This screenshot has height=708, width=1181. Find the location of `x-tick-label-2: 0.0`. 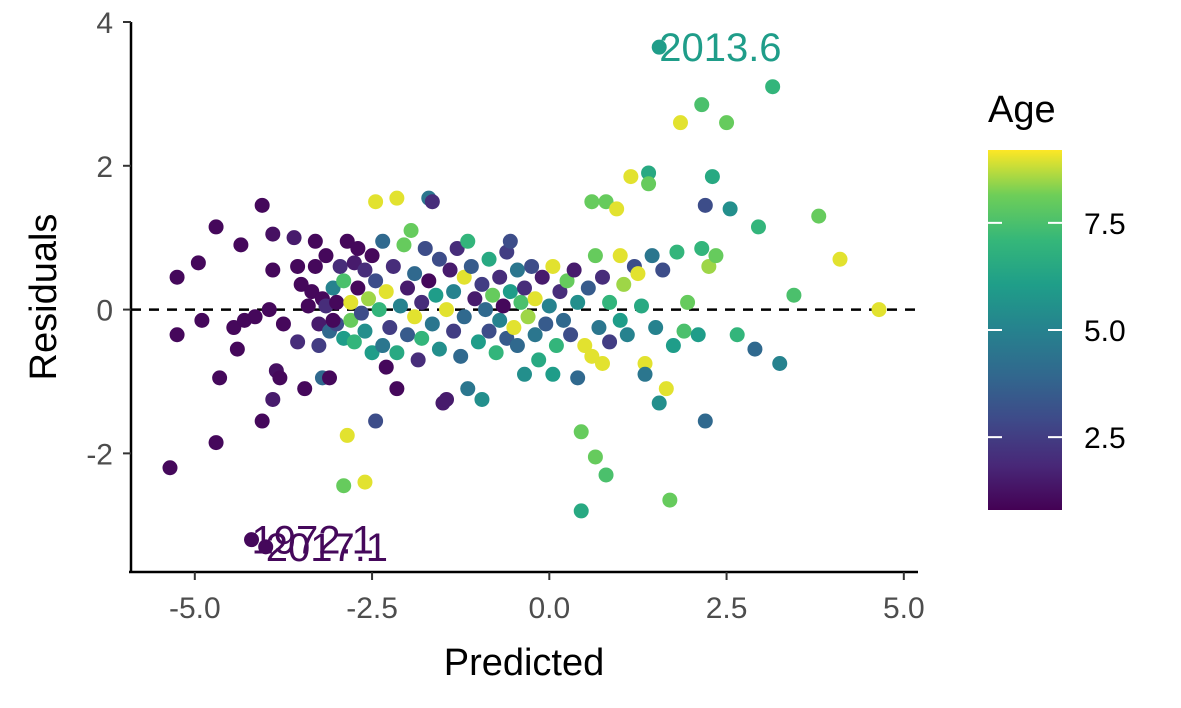

x-tick-label-2: 0.0 is located at coordinates (549, 608).